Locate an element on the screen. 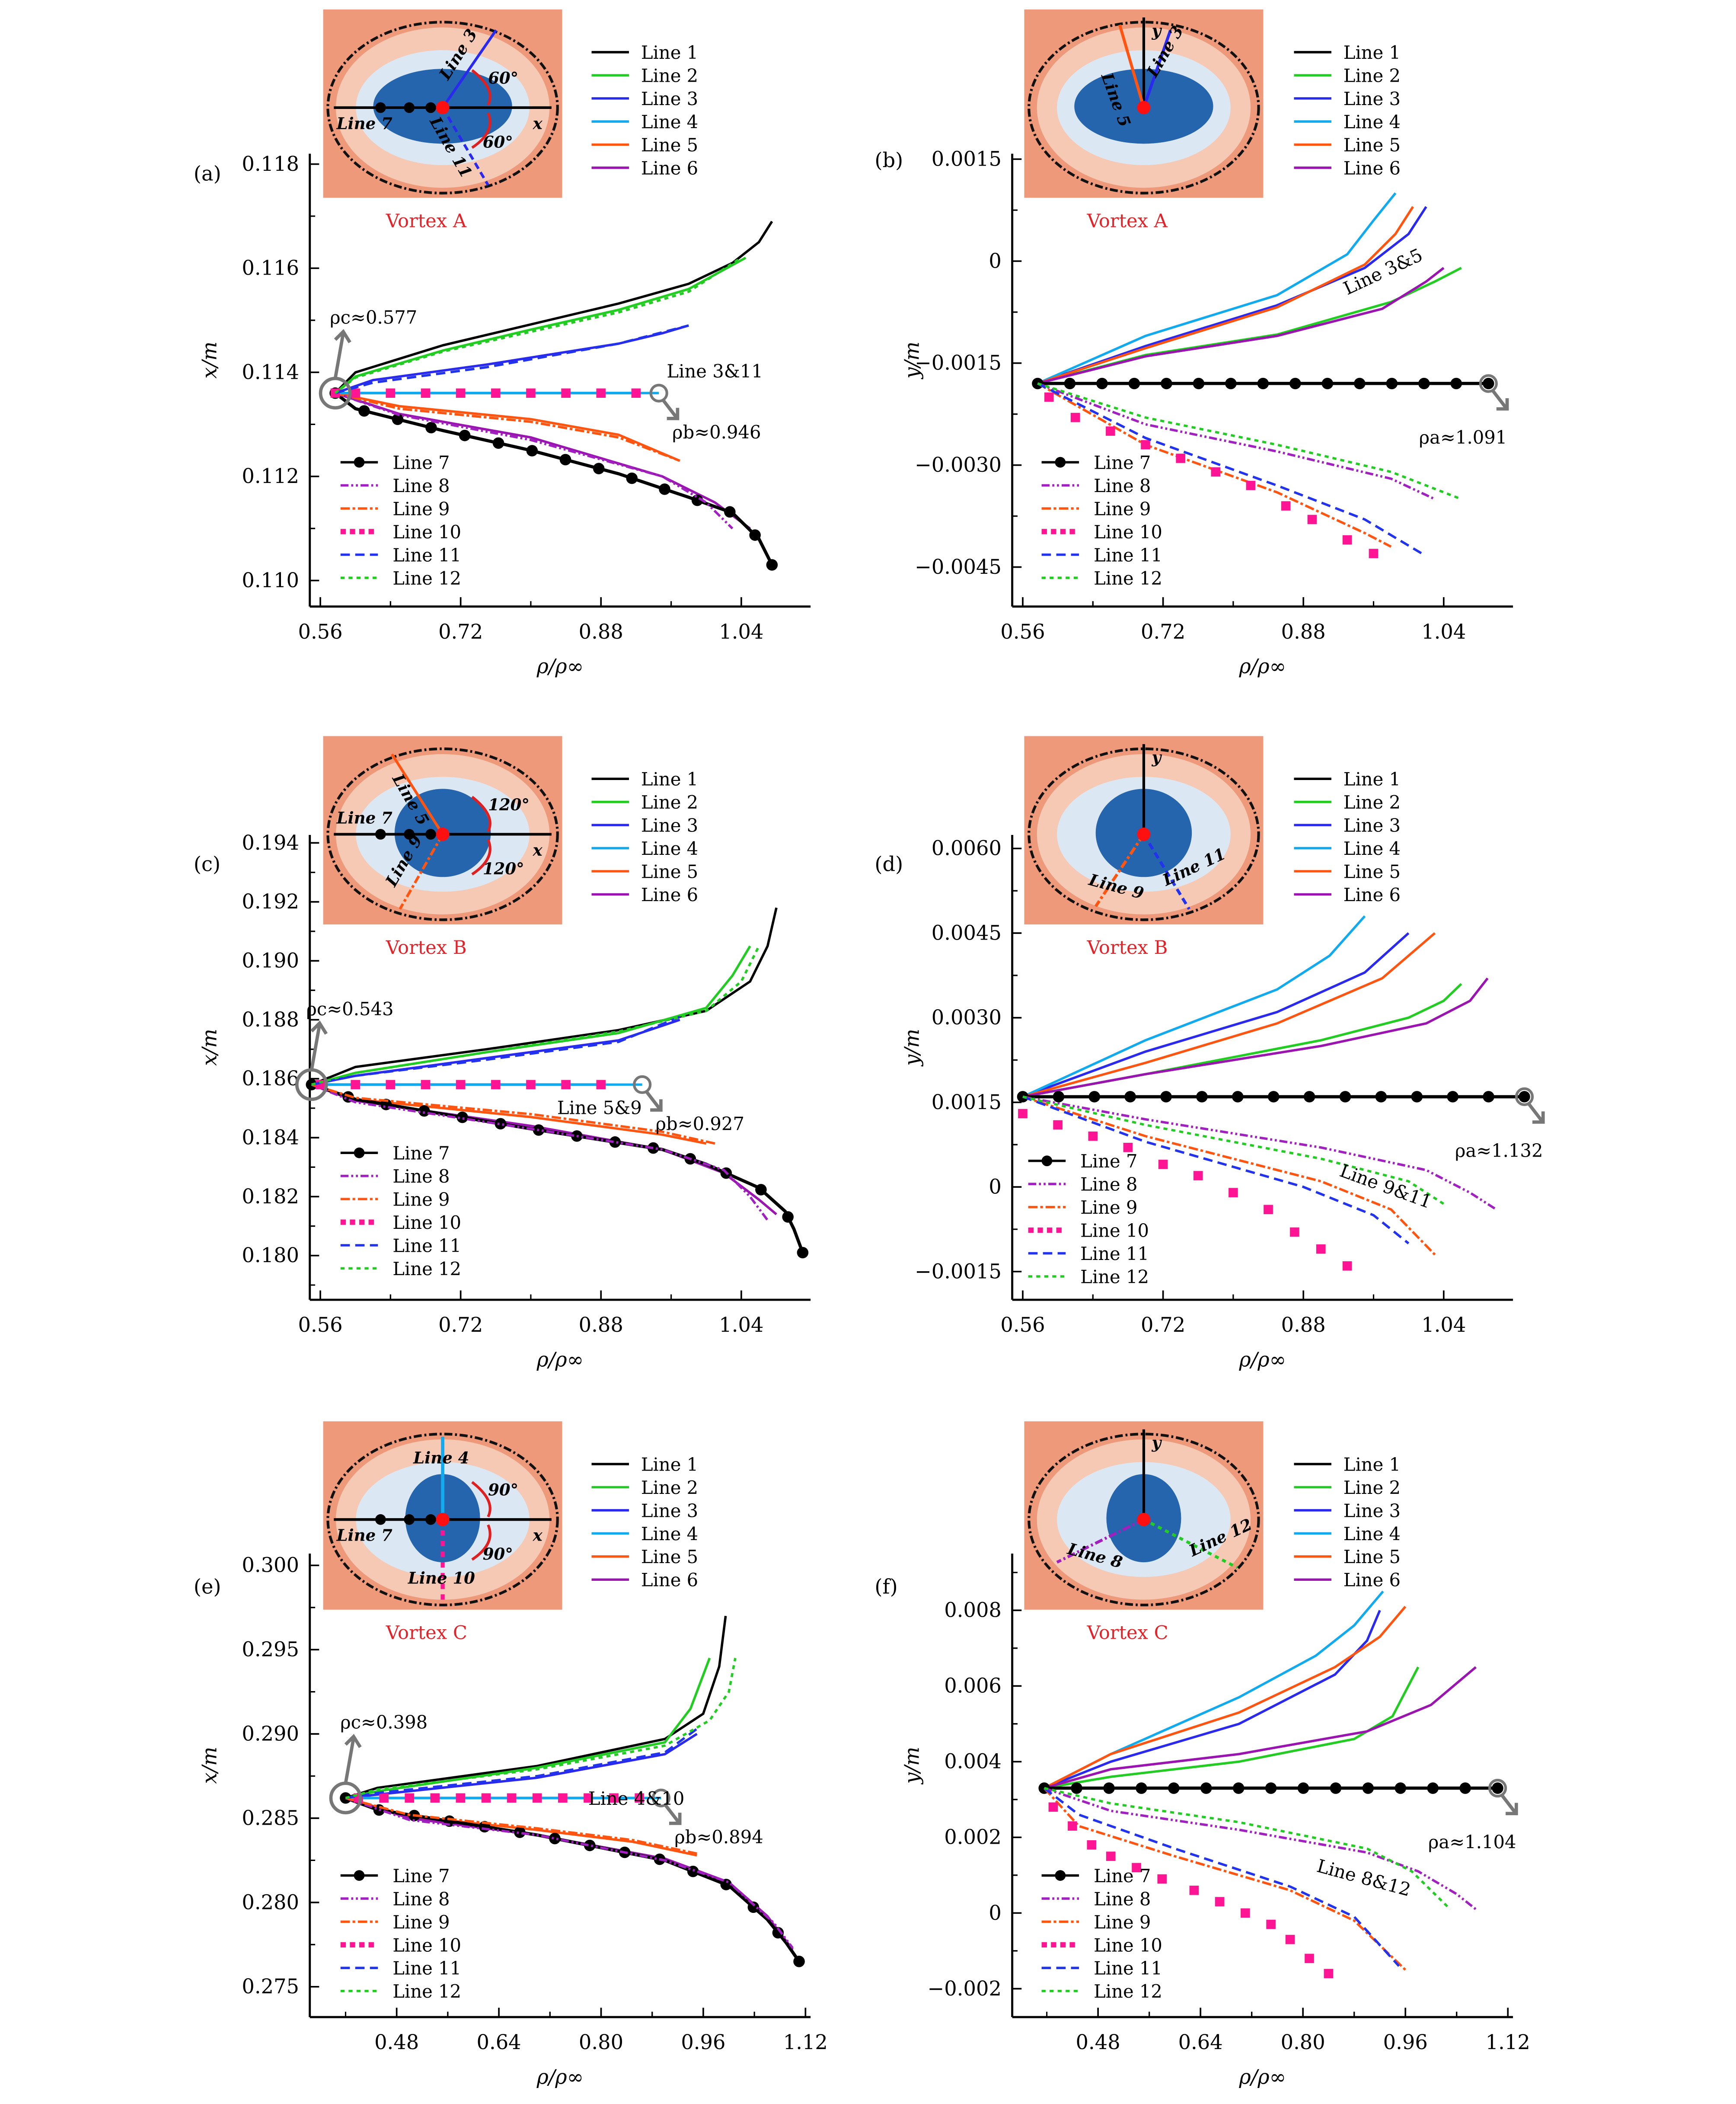 The width and height of the screenshot is (1736, 2104). legend-item-label: Line 12 is located at coordinates (1128, 1991).